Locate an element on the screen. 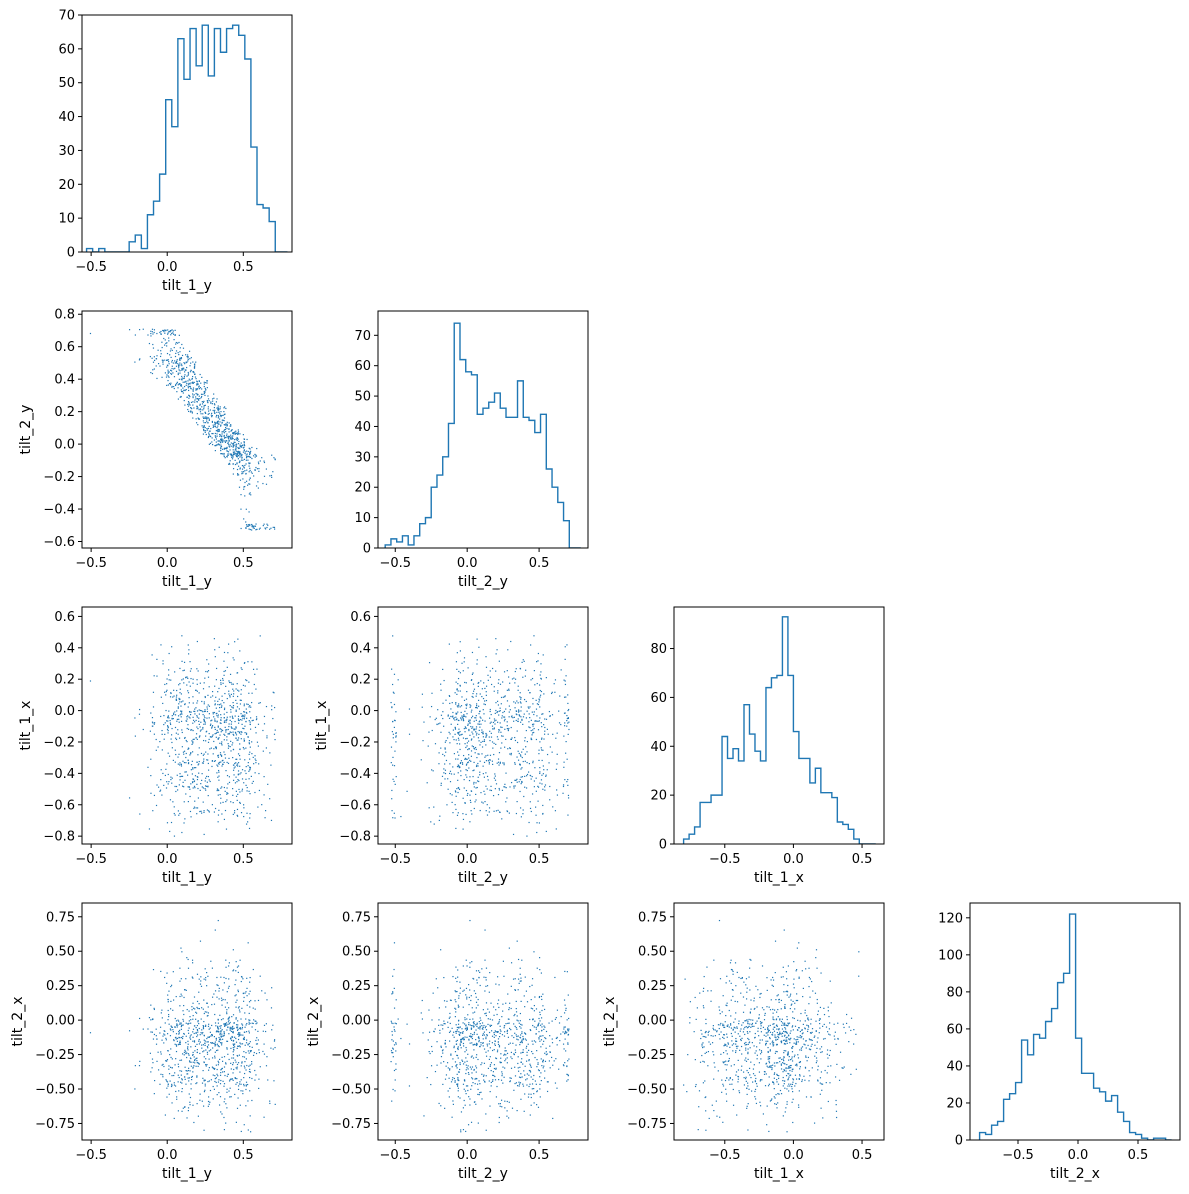  y-tick-label: 30 is located at coordinates (362, 457).